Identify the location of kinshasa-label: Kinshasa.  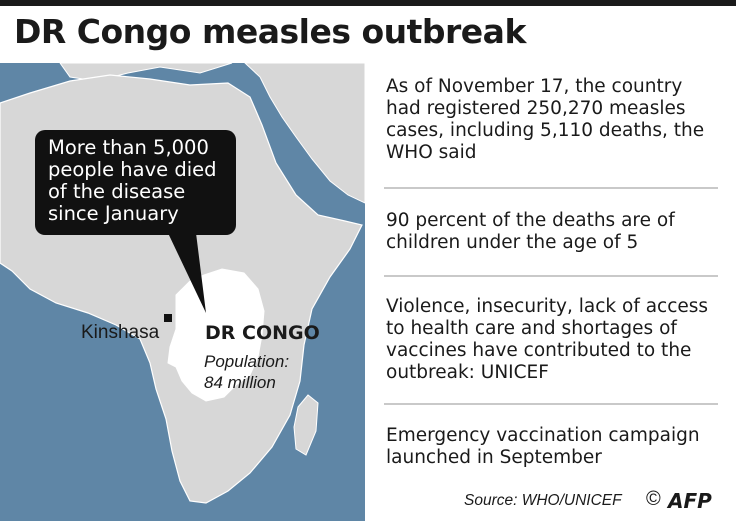
(120, 332).